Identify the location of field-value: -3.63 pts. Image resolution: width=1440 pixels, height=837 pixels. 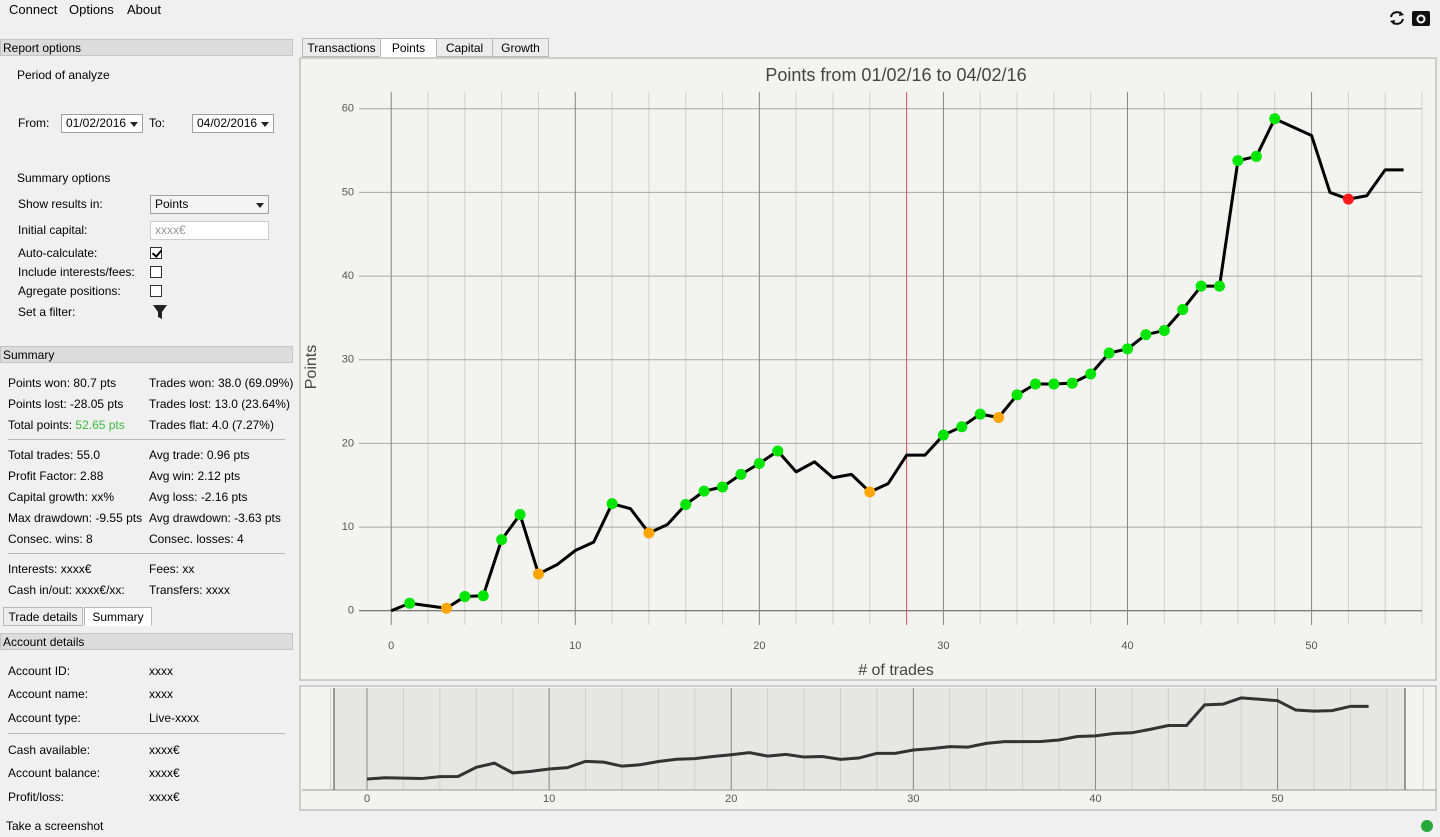
(257, 518).